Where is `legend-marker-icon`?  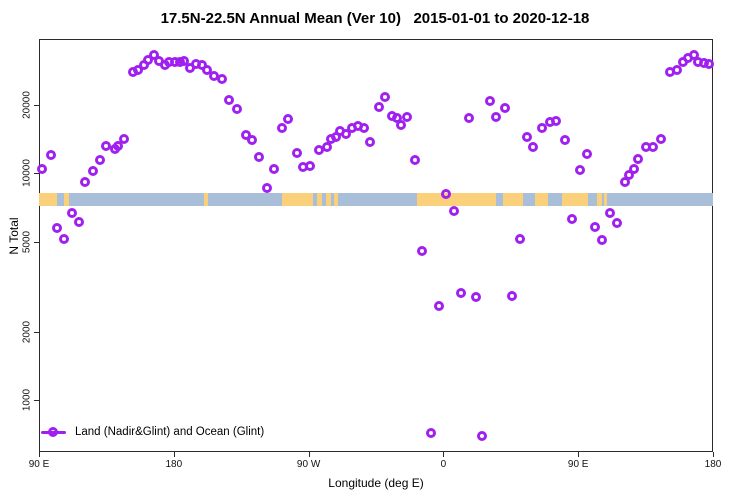
legend-marker-icon is located at coordinates (53, 432).